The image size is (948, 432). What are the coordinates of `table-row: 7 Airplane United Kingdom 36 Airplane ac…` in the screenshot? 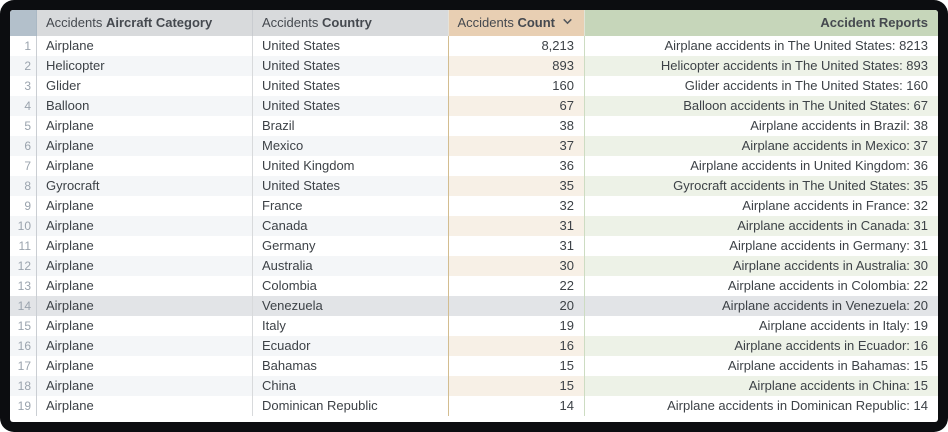 It's located at (474, 166).